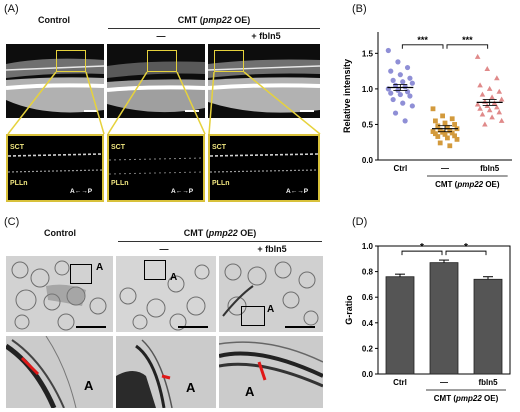  Describe the element at coordinates (368, 53) in the screenshot. I see `y-tick-label: 1.5` at that location.